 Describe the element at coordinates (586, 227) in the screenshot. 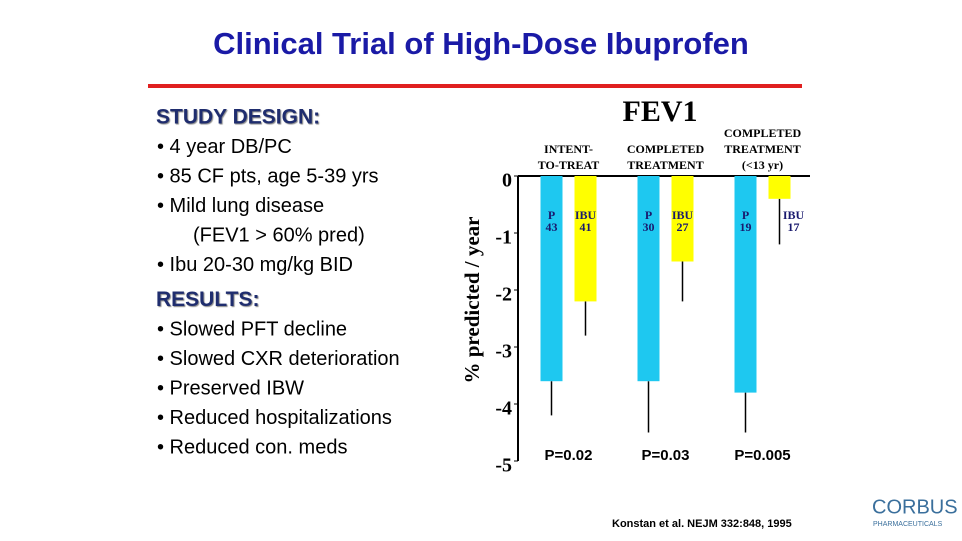

I see `bar-label-n: 41` at that location.